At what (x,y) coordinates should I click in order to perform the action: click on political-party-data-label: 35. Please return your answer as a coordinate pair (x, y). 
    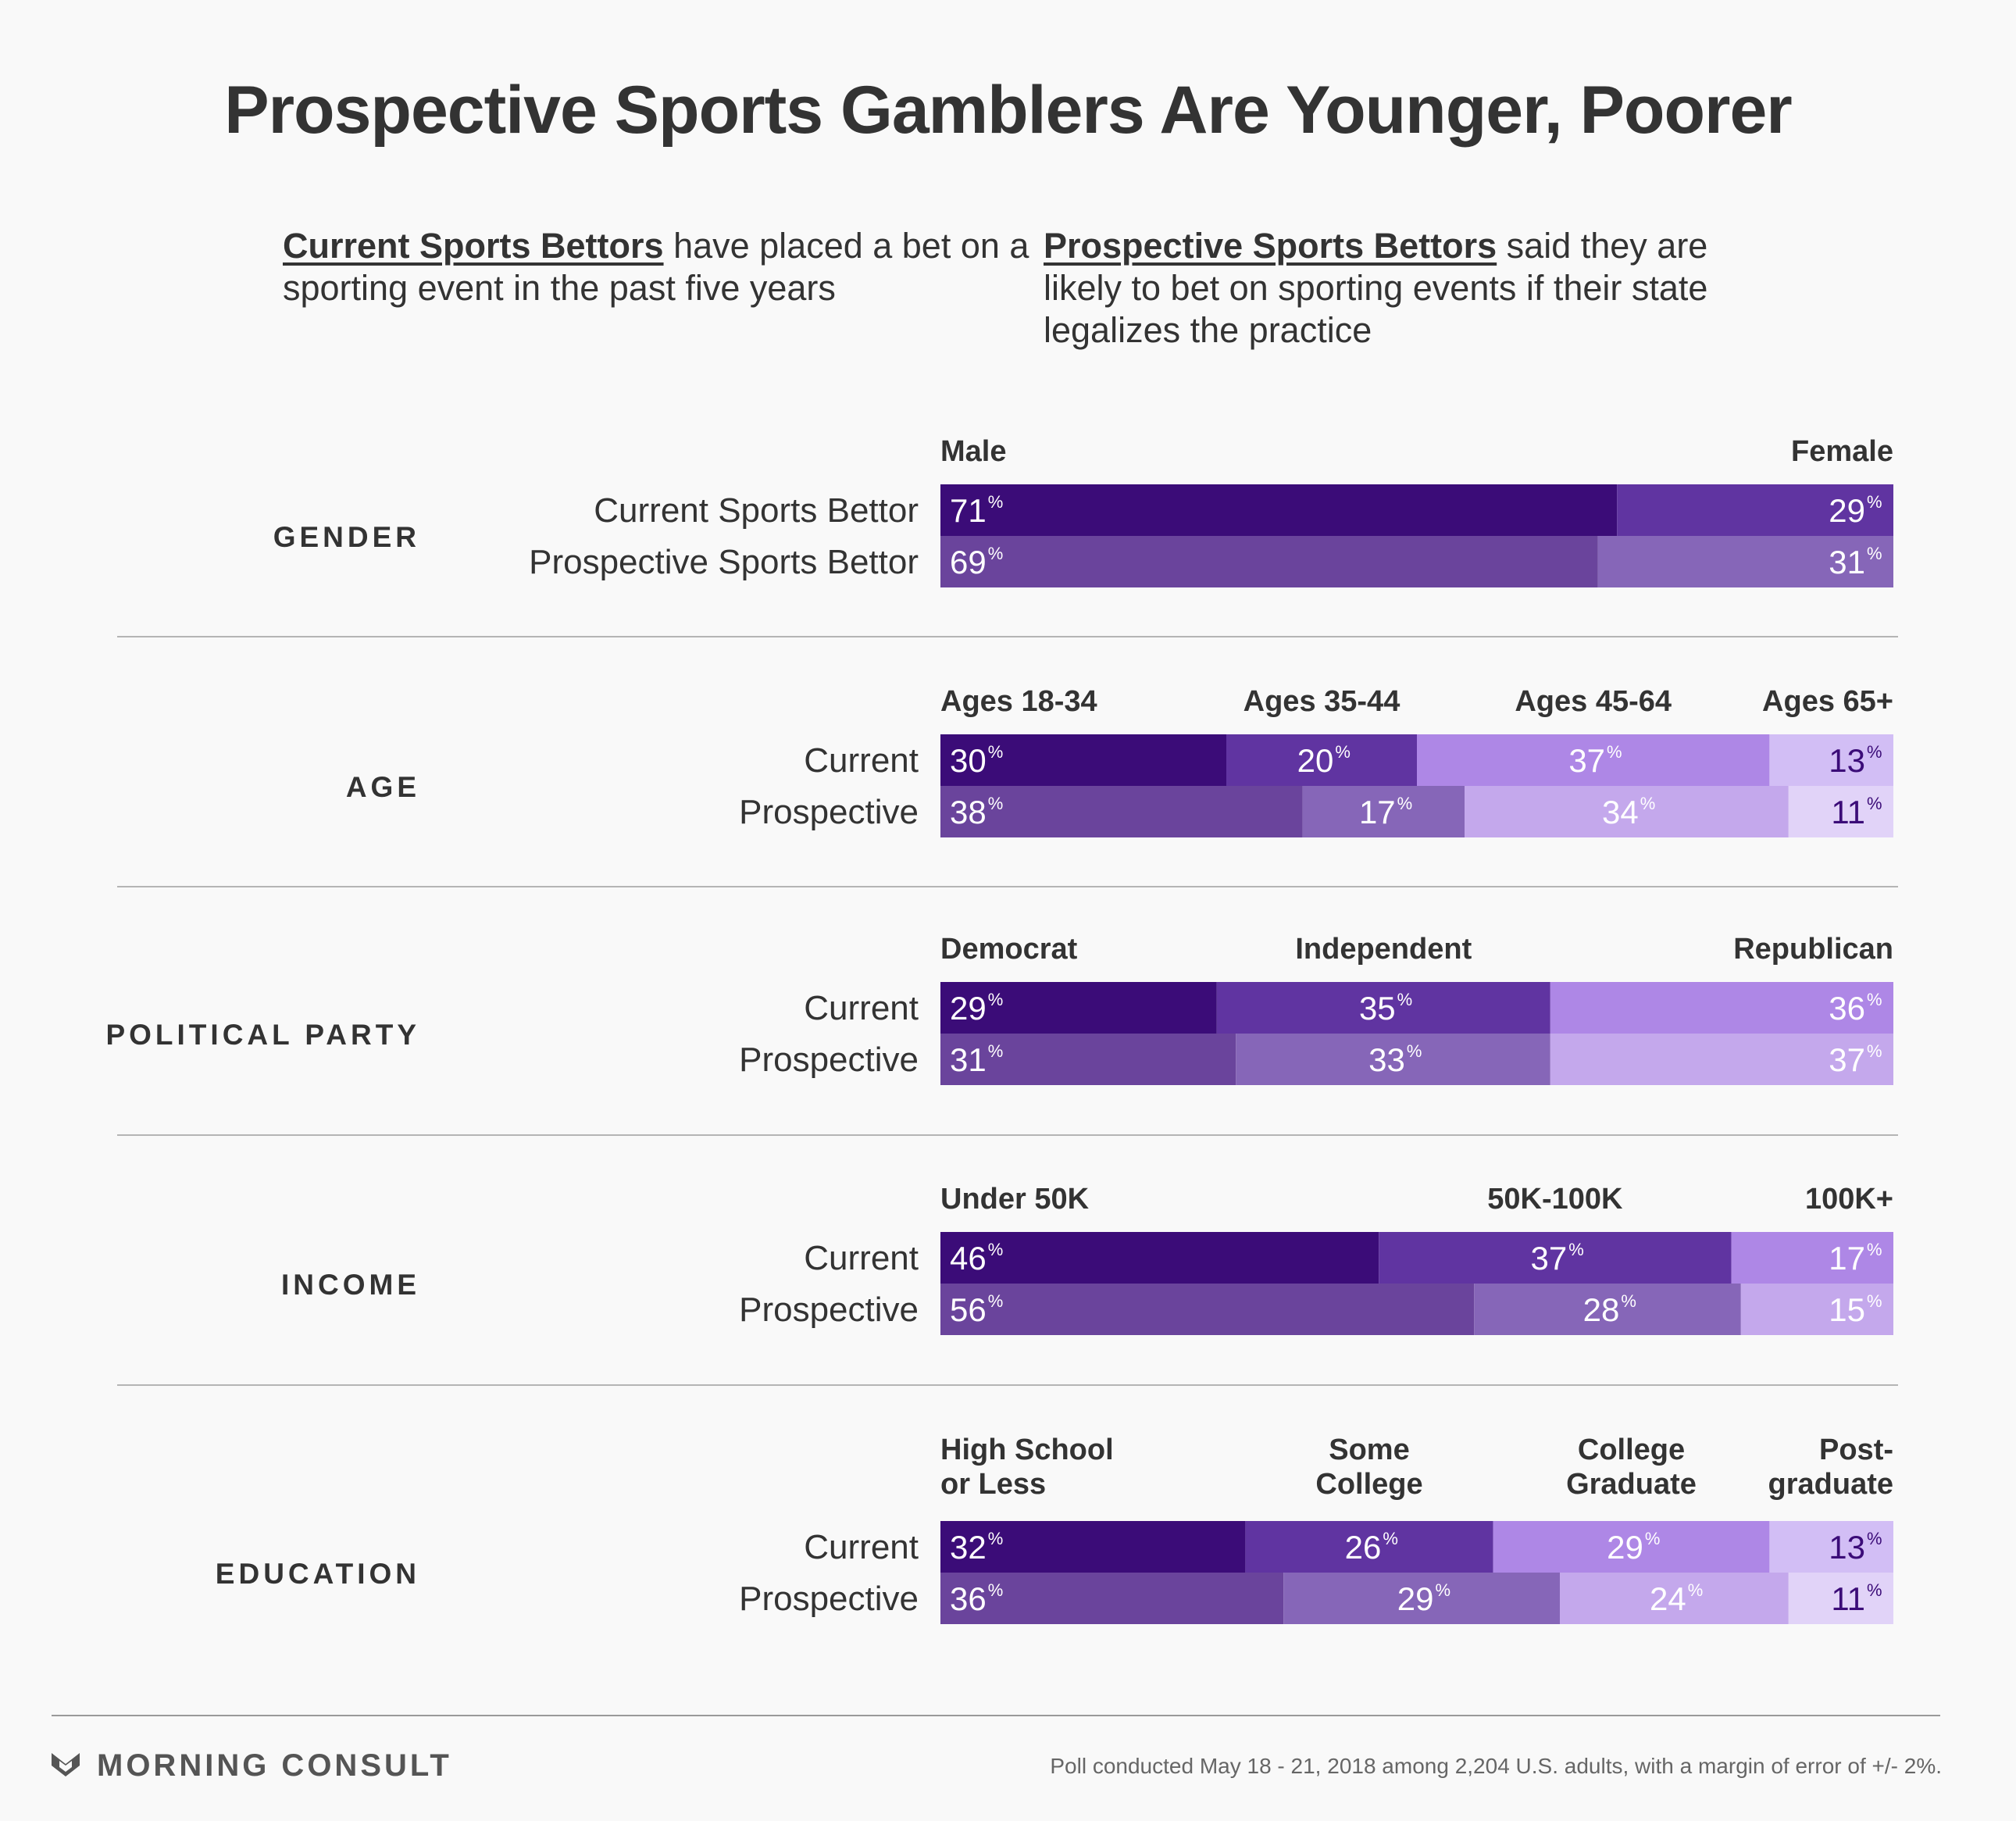
    Looking at the image, I should click on (1377, 1009).